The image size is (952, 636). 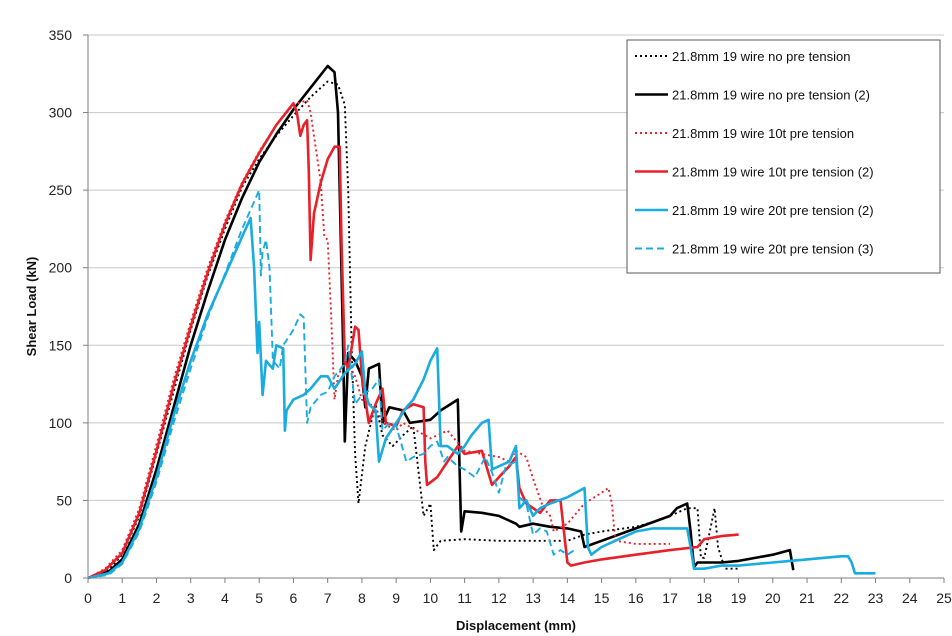 I want to click on y-tick-label: 300, so click(x=61, y=113).